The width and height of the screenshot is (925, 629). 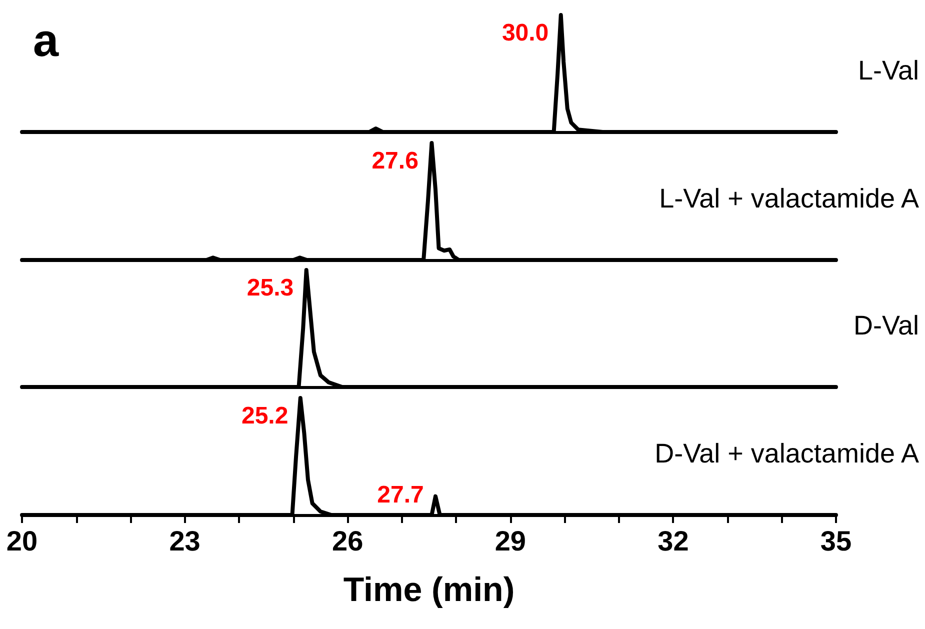 I want to click on annotation: 30.0, so click(x=525, y=33).